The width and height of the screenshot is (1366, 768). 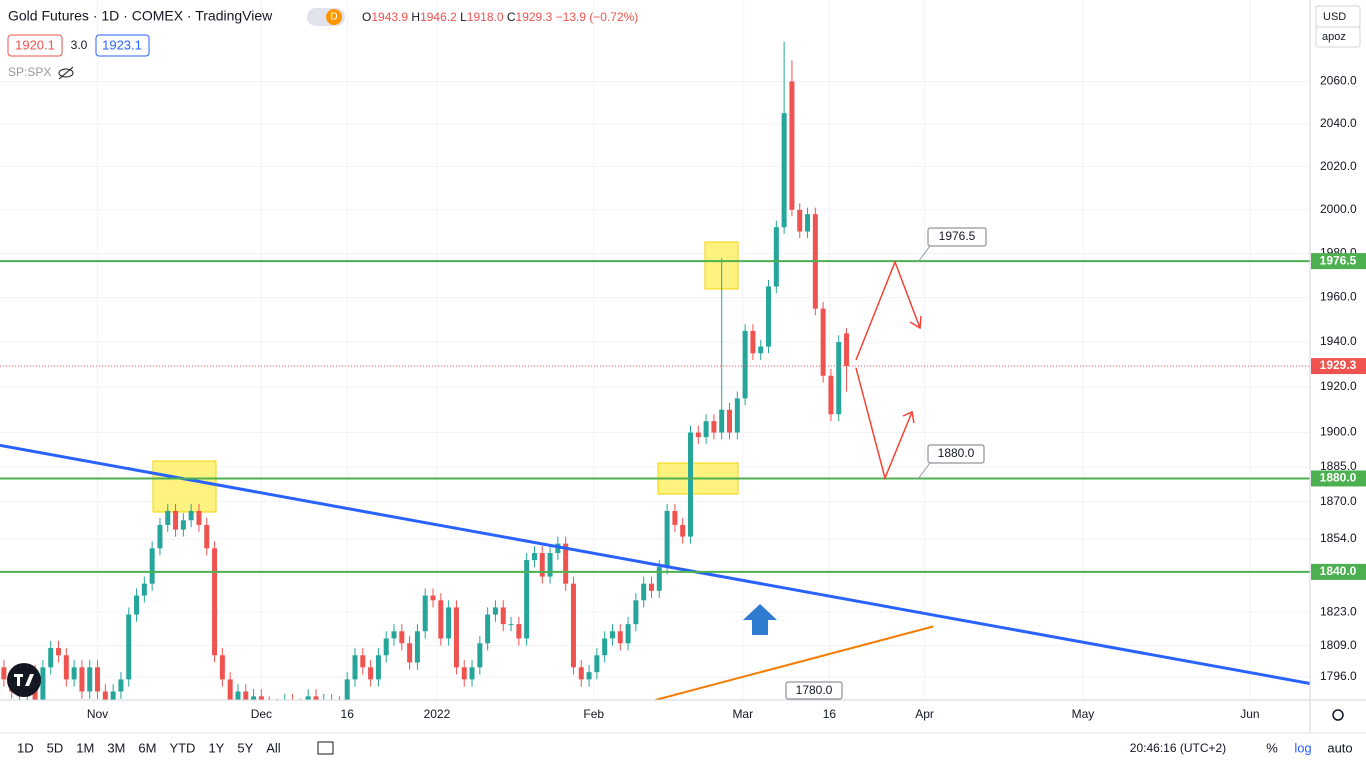 I want to click on range-button: 1M, so click(x=85, y=747).